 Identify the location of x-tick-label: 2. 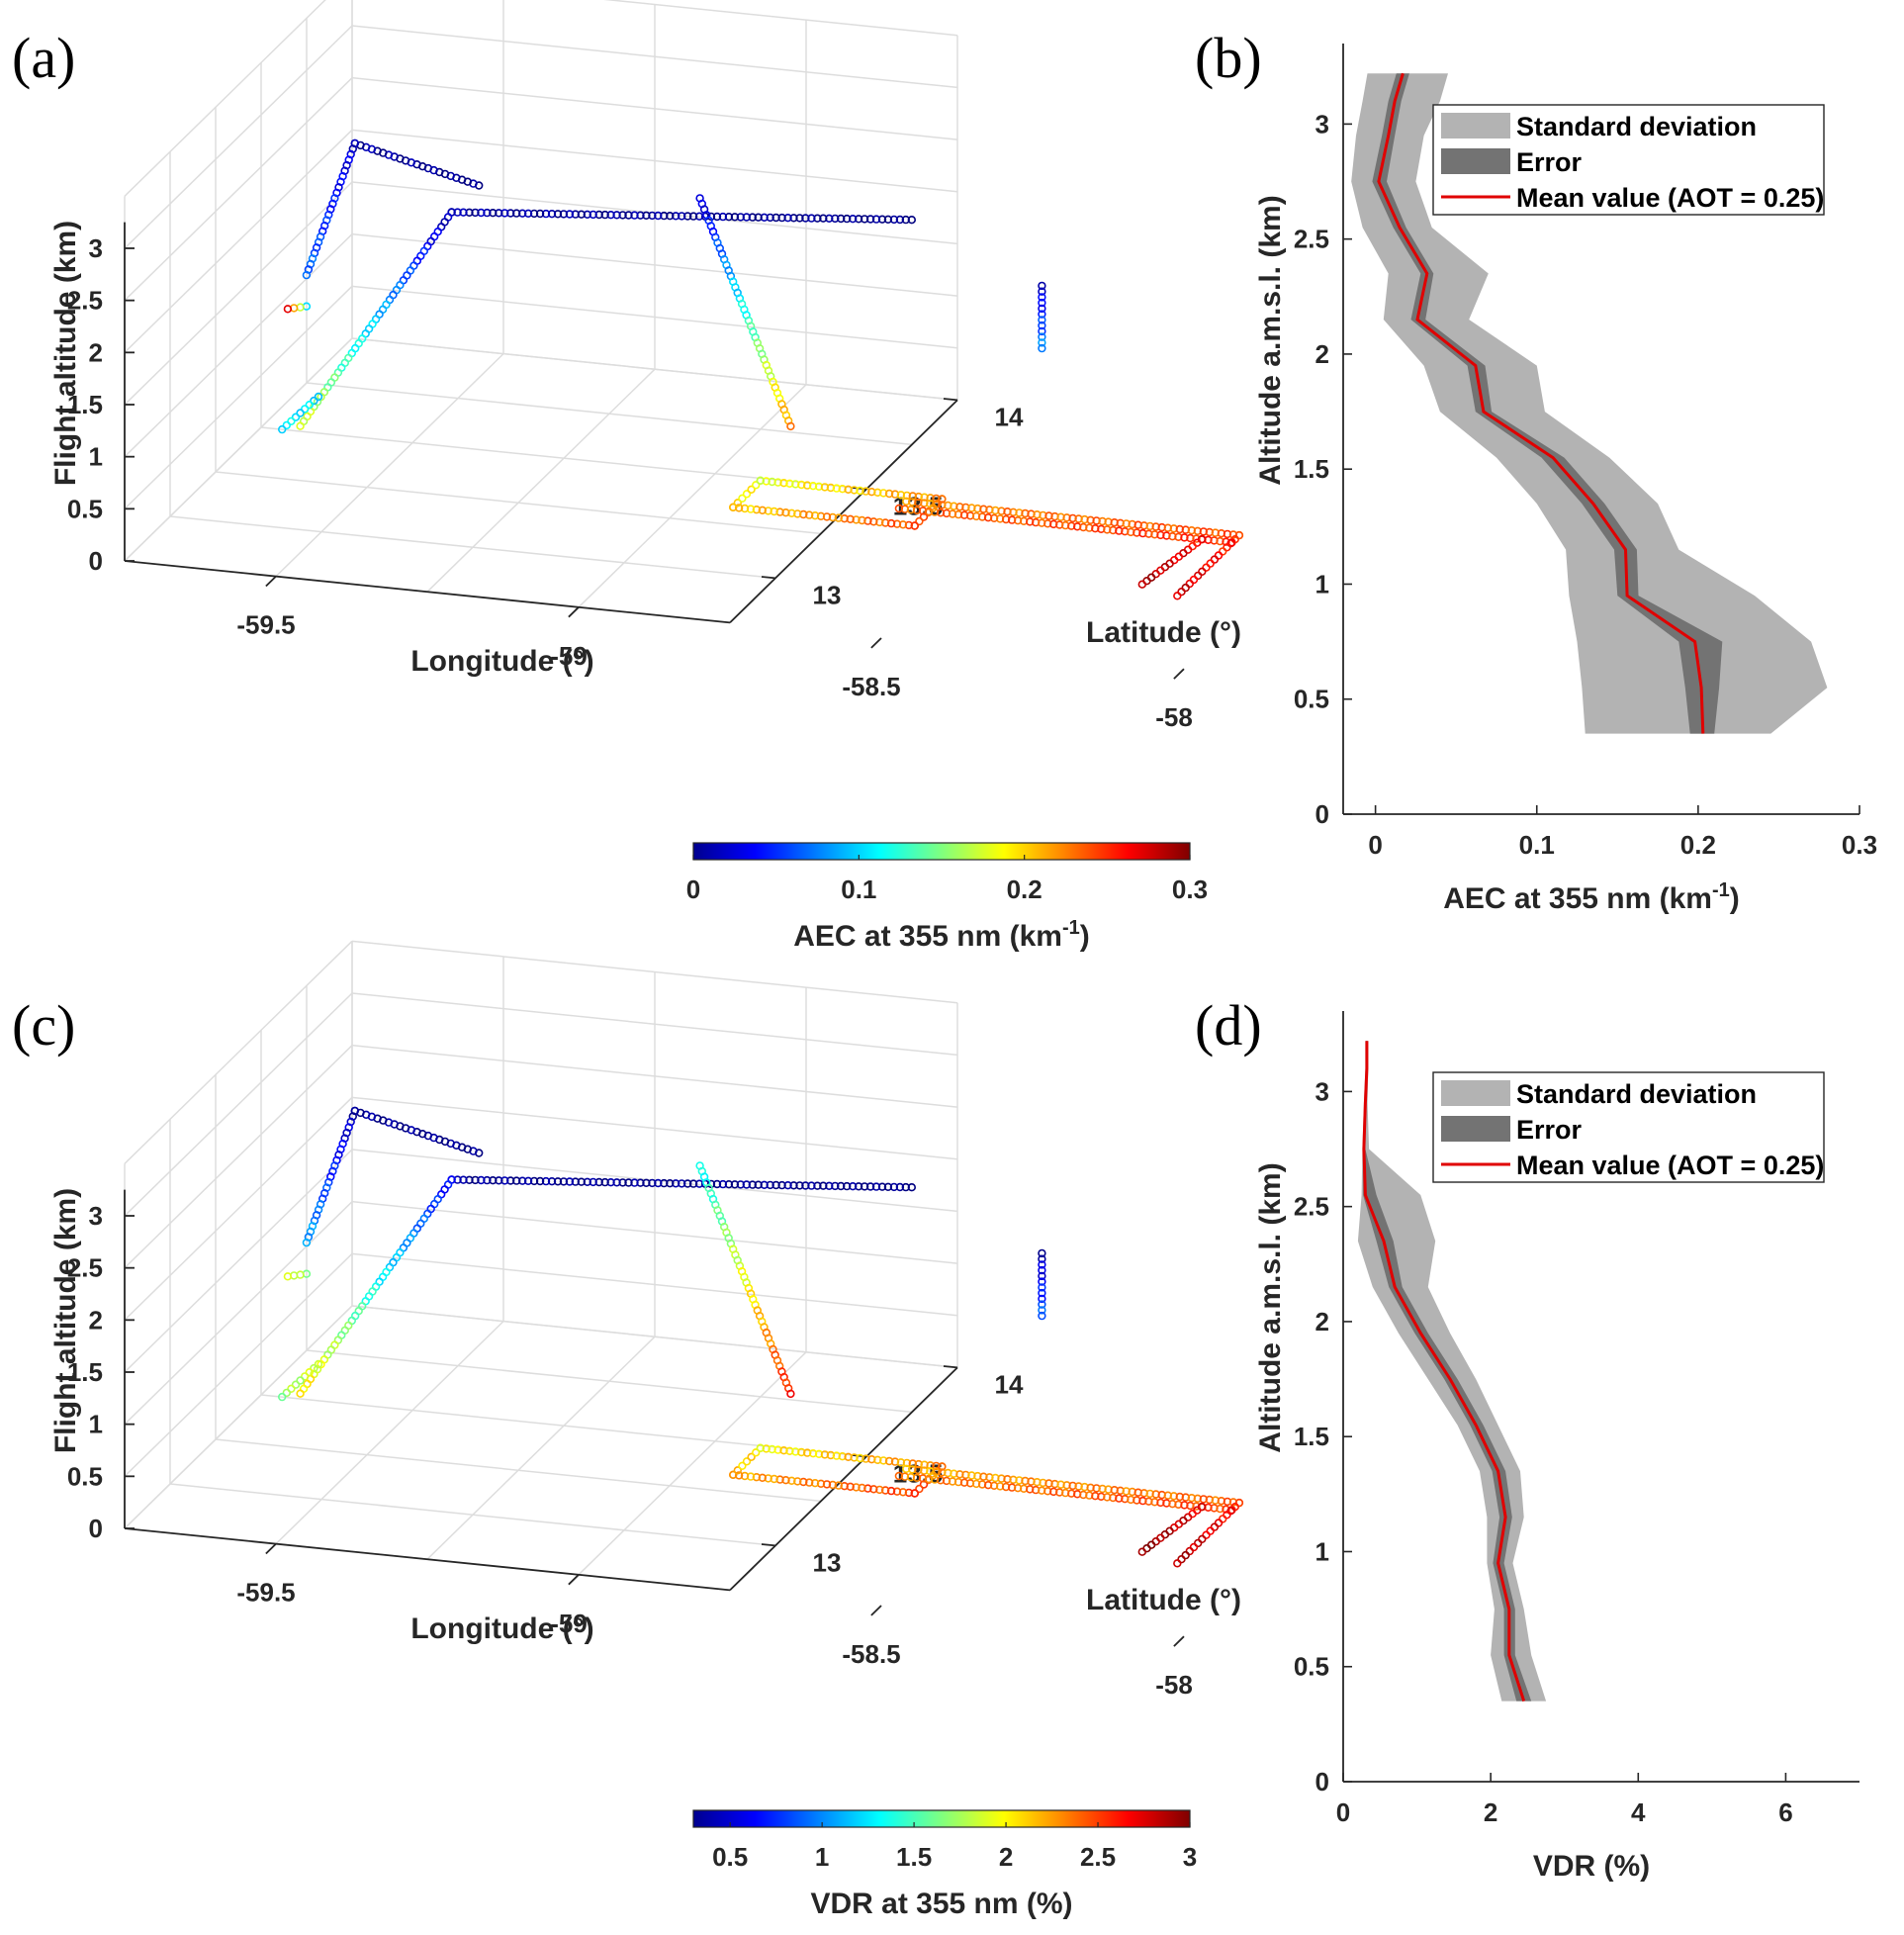
(1490, 1812).